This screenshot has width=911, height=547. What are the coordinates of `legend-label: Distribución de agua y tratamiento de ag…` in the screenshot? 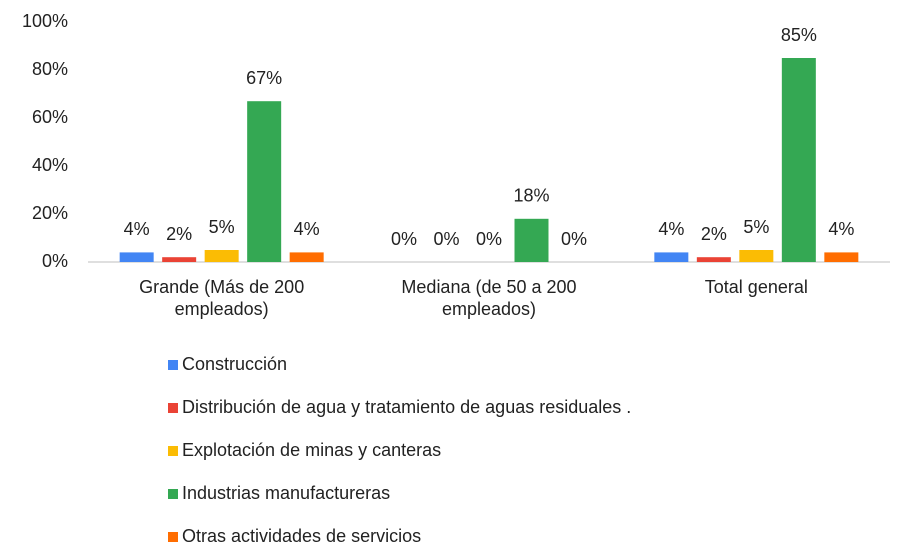 It's located at (406, 407).